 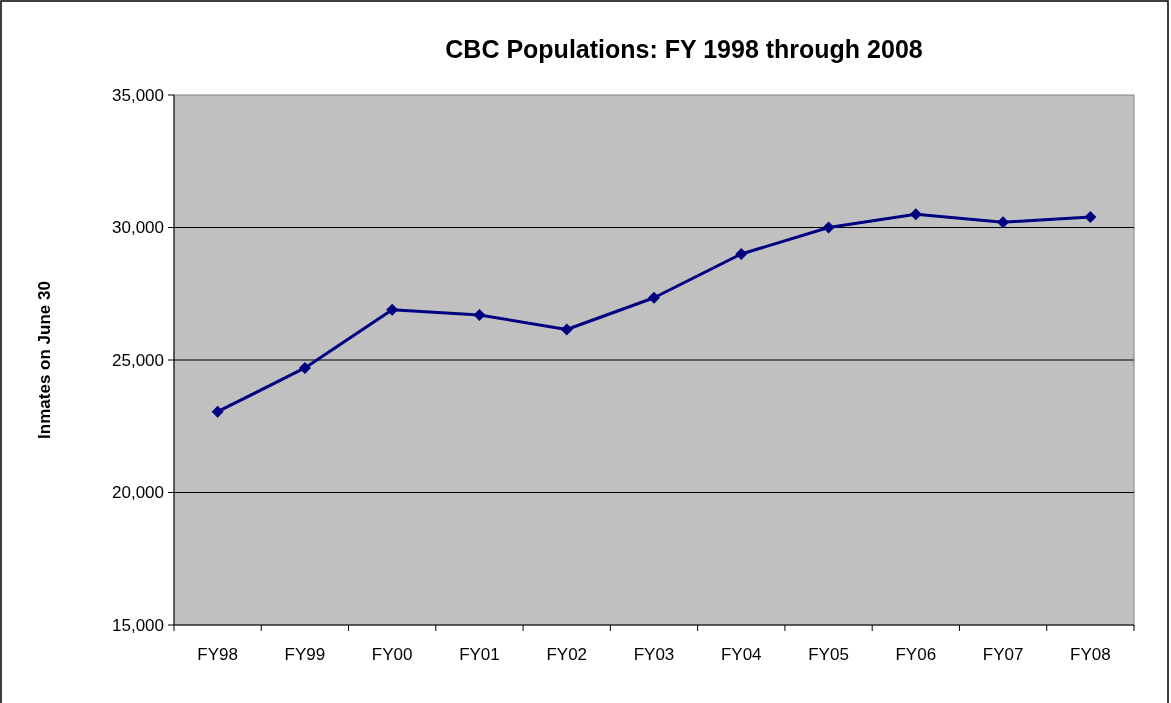 I want to click on x-tick-label: FY03, so click(x=654, y=654).